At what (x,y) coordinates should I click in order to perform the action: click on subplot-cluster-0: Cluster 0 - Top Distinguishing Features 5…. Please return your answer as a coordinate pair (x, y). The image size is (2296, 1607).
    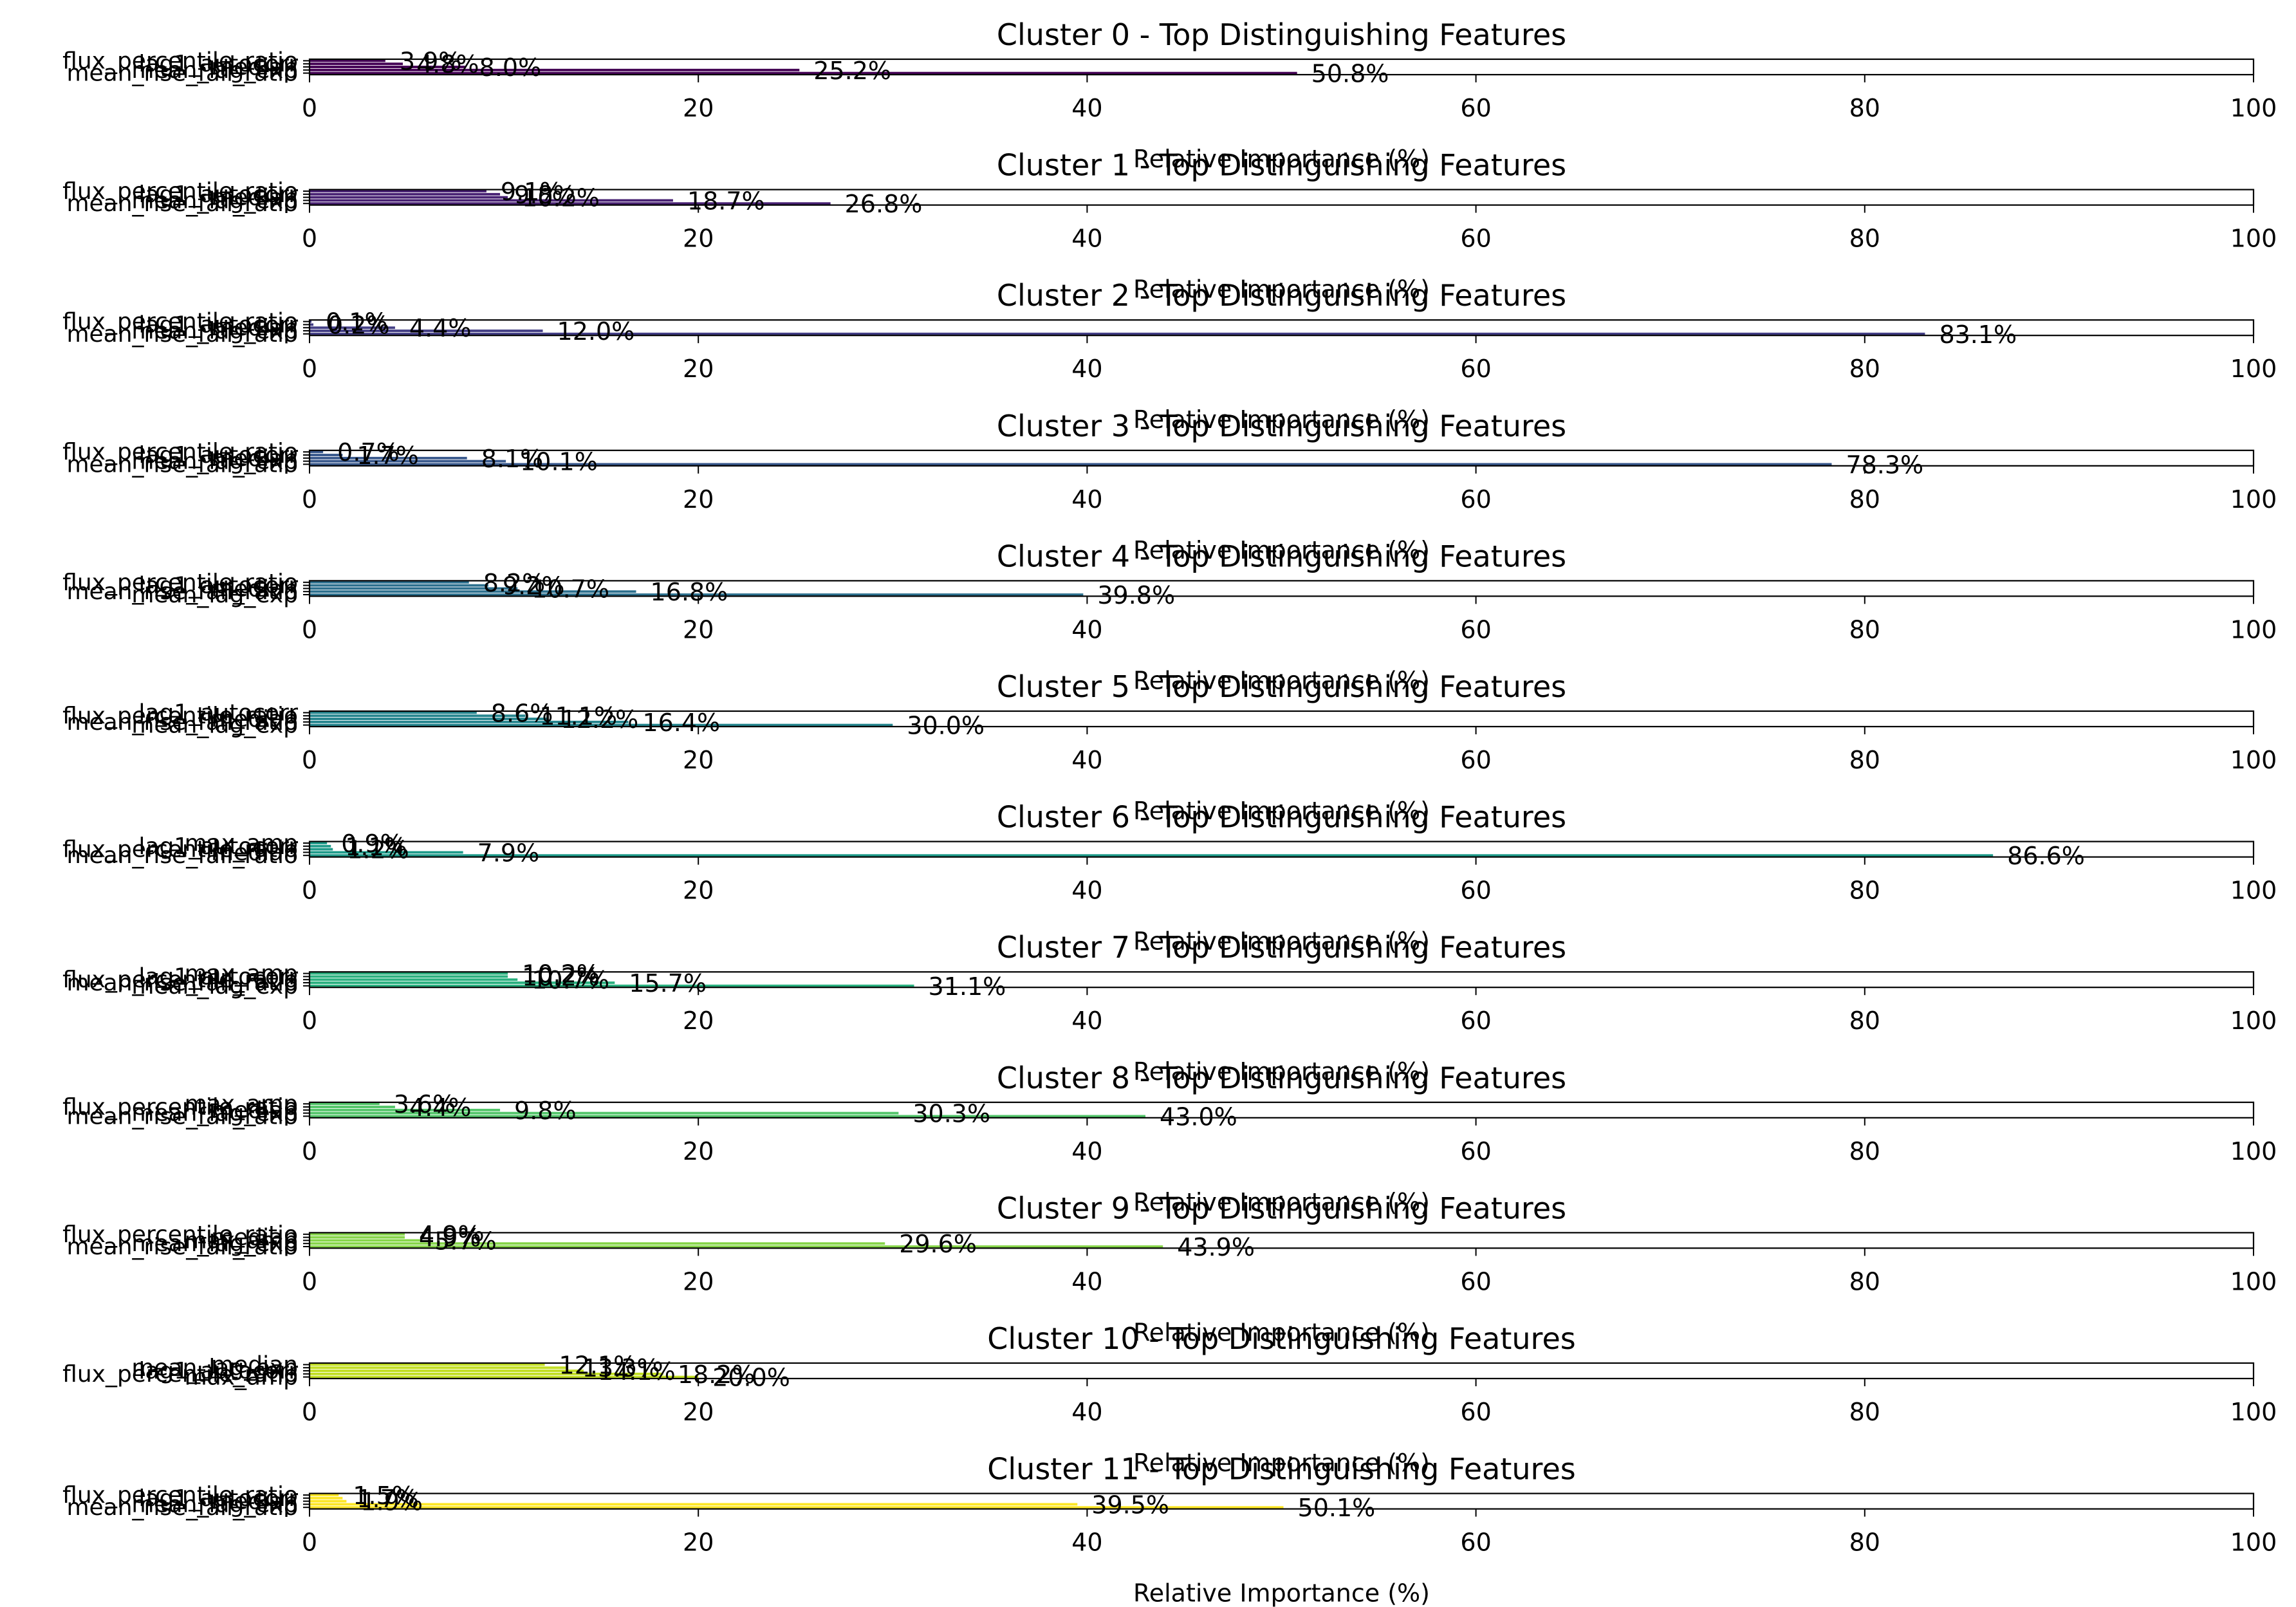
    Looking at the image, I should click on (1169, 95).